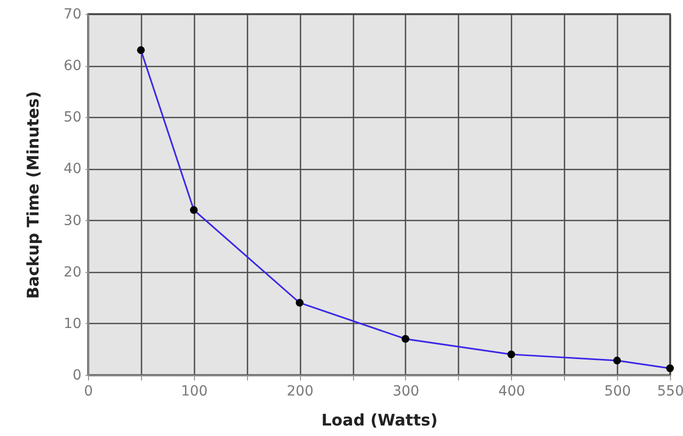 The width and height of the screenshot is (683, 436). Describe the element at coordinates (73, 169) in the screenshot. I see `y-tick-label: 40` at that location.